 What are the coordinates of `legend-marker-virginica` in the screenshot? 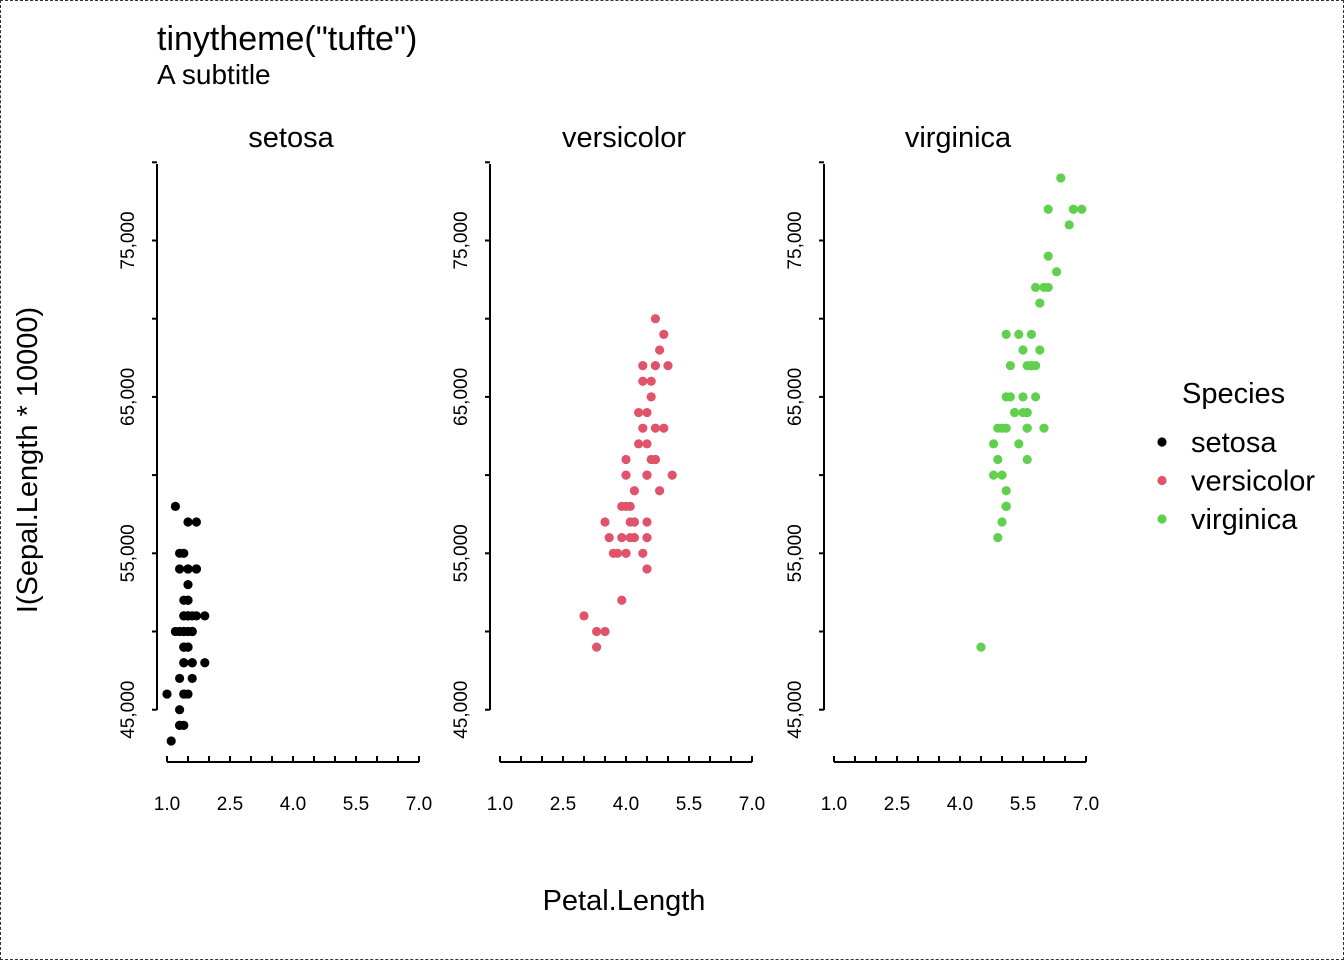 It's located at (1162, 519).